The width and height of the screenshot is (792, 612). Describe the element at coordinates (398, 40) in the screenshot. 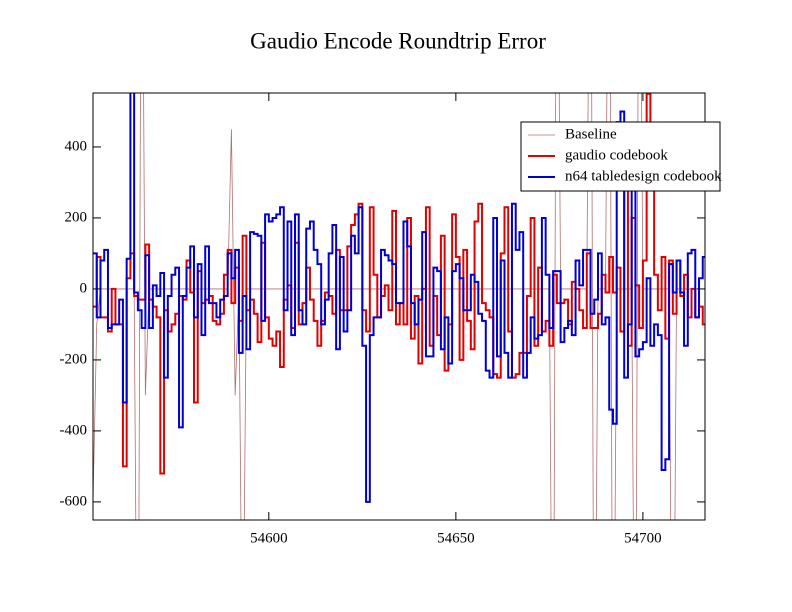

I see `chart-title: Gaudio Encode Roundtrip Error` at that location.